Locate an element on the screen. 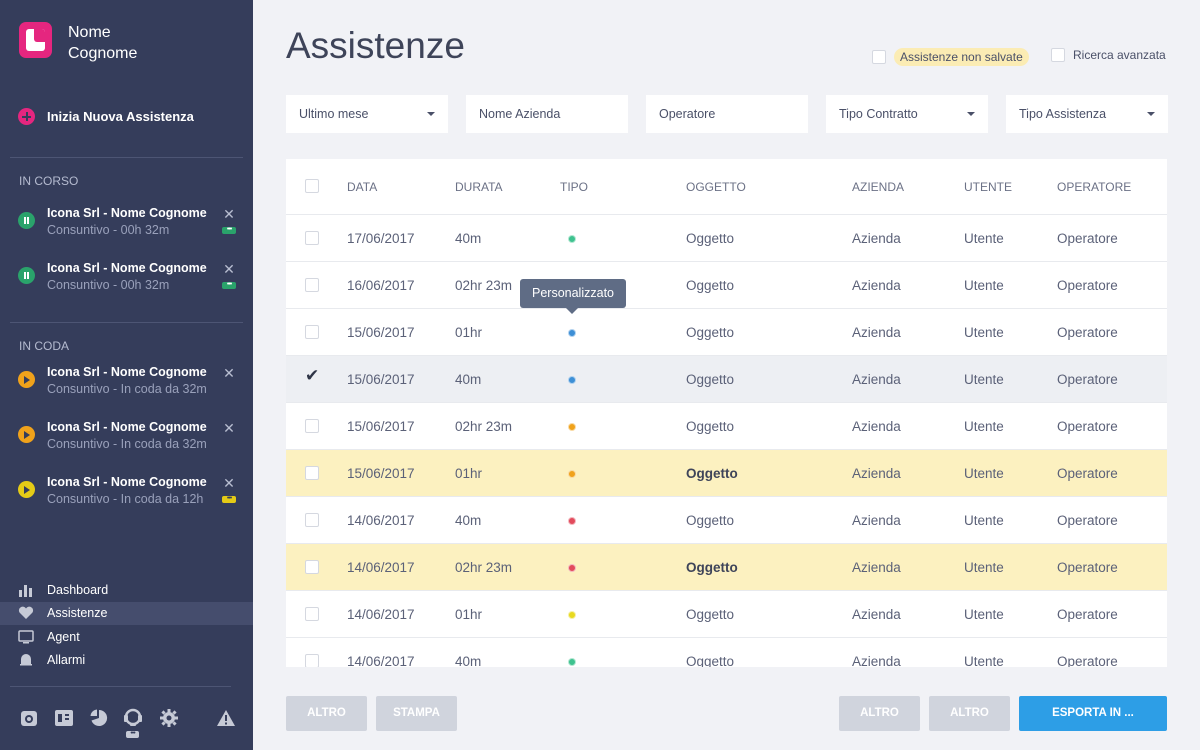  header-type: Tipo is located at coordinates (574, 187).